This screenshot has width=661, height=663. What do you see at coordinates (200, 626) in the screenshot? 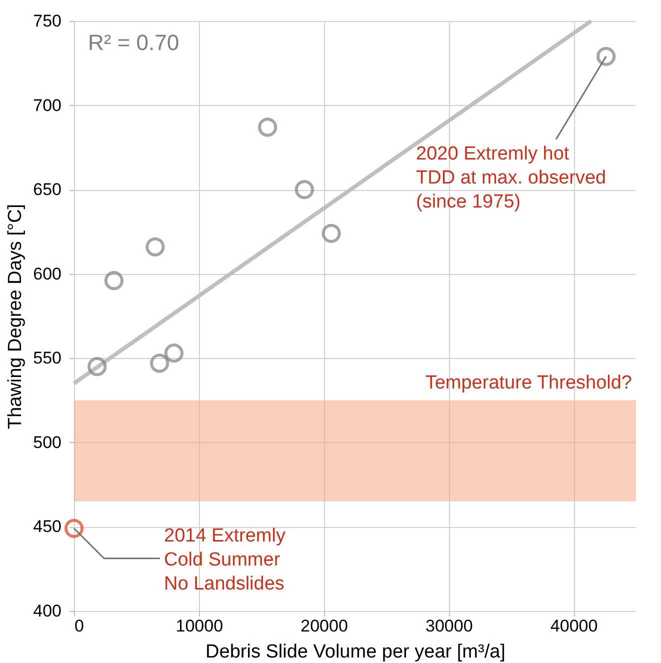
I see `x-tick-label: 10000` at bounding box center [200, 626].